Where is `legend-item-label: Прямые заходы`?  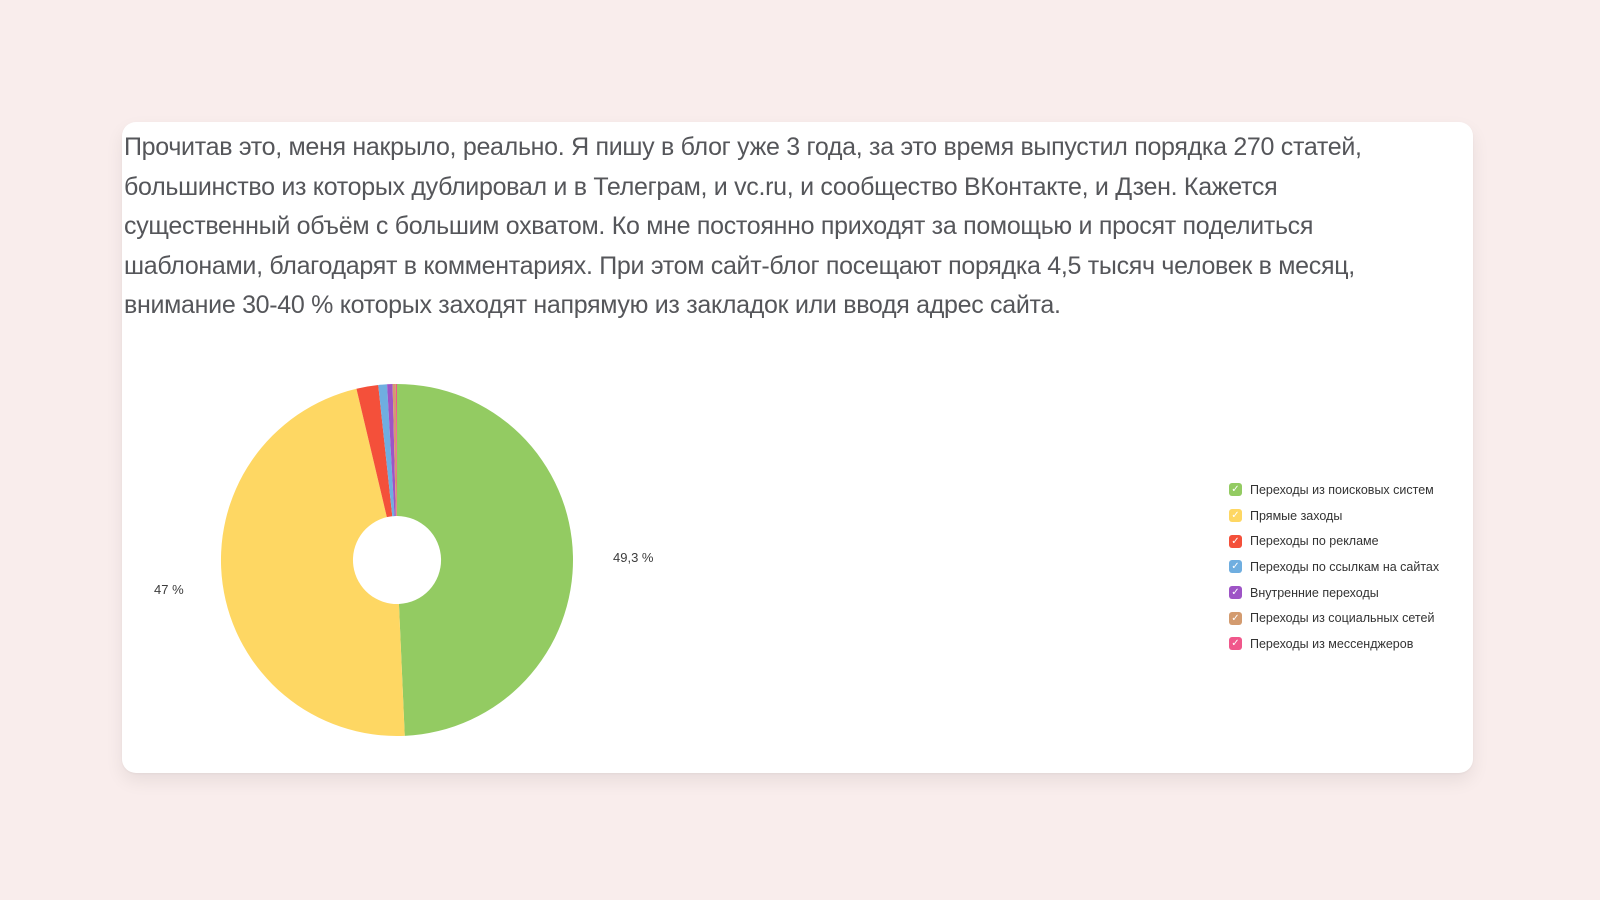
legend-item-label: Прямые заходы is located at coordinates (1296, 515).